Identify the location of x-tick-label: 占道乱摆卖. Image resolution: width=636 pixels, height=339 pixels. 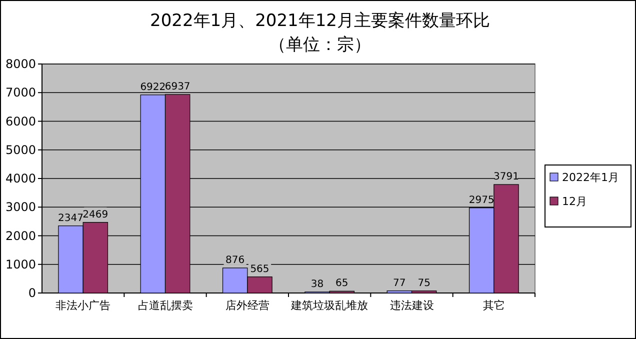
(165, 305).